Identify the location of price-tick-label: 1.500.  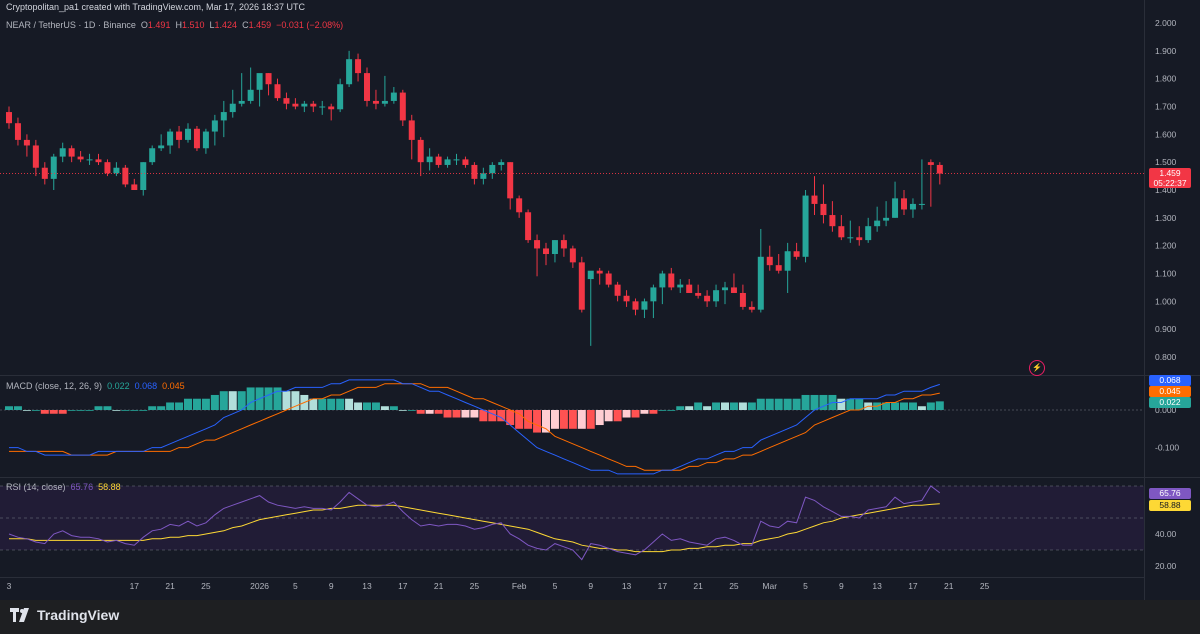
(1166, 162).